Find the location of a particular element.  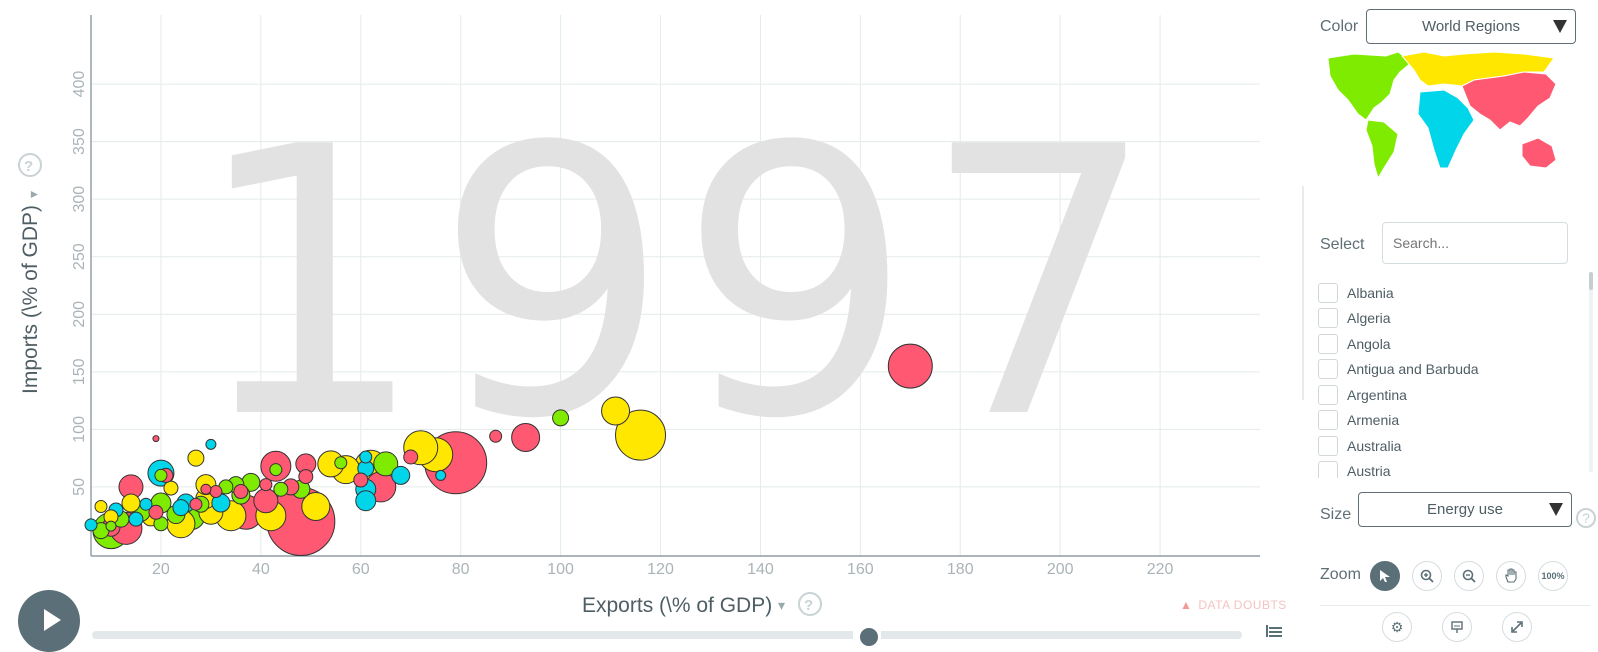

country-list-scrollbar is located at coordinates (1591, 372).